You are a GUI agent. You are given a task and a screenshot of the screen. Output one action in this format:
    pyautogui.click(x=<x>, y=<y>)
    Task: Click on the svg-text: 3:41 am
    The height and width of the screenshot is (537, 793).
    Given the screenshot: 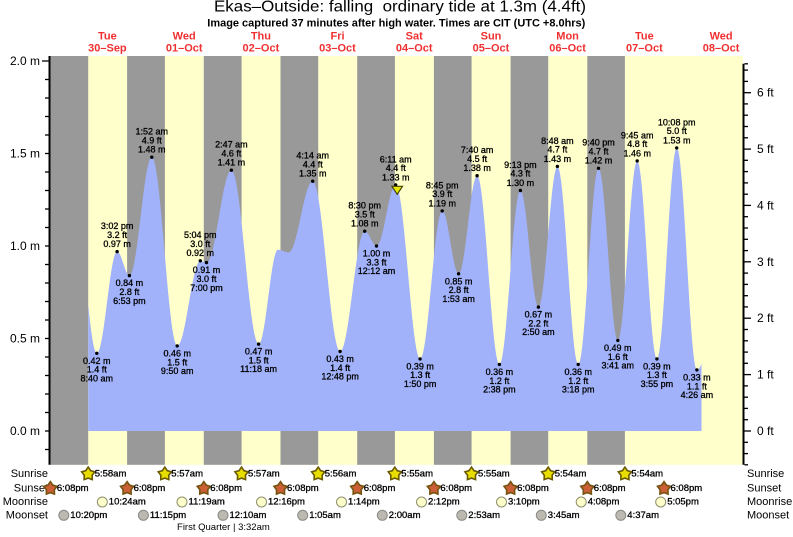 What is the action you would take?
    pyautogui.click(x=618, y=366)
    